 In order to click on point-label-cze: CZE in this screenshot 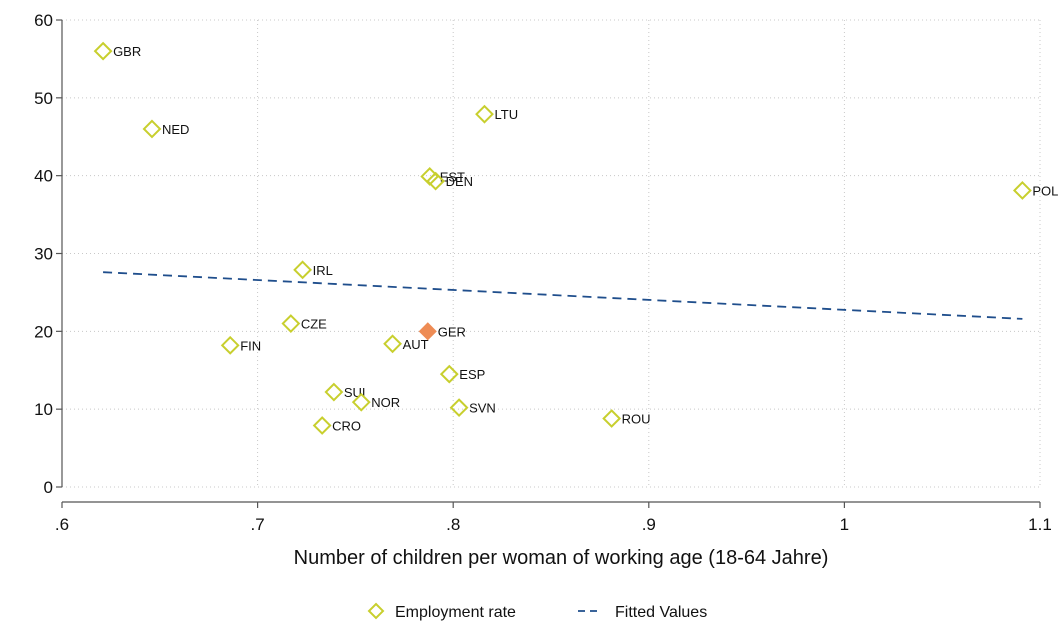, I will do `click(314, 324)`.